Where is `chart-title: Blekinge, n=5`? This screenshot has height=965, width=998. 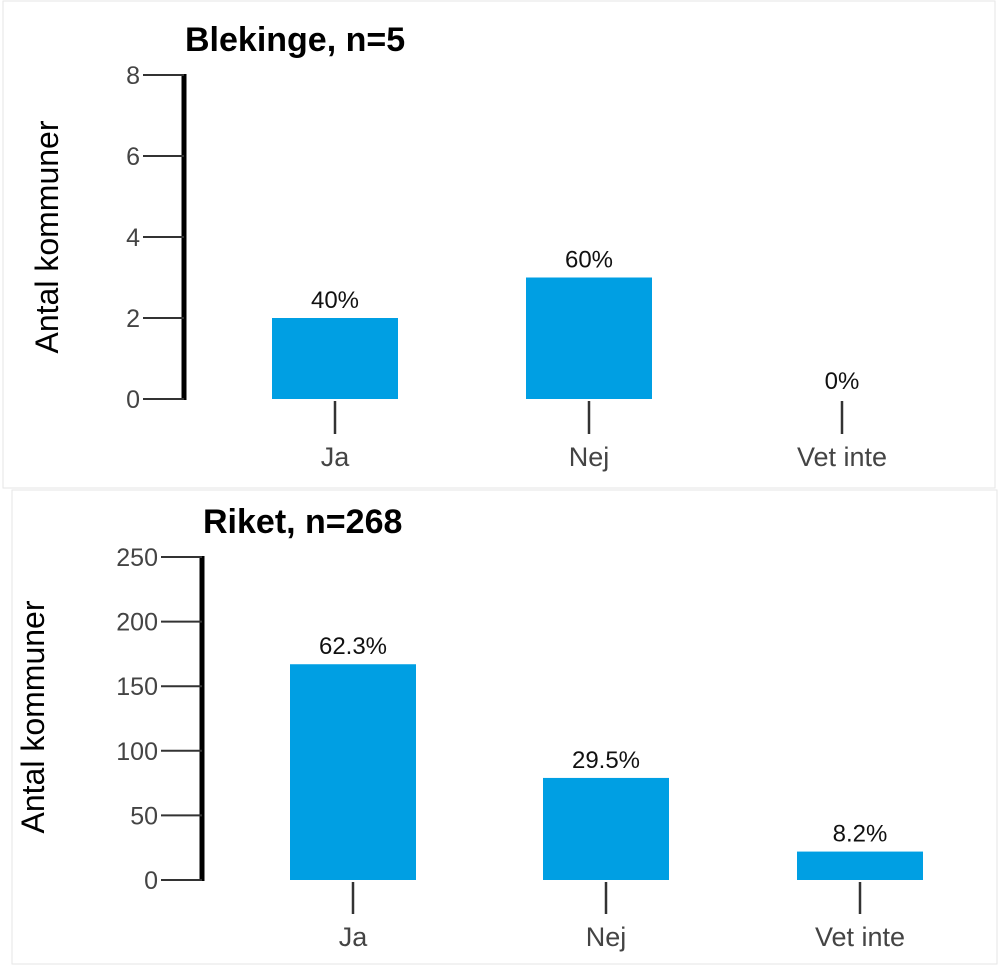
chart-title: Blekinge, n=5 is located at coordinates (295, 40).